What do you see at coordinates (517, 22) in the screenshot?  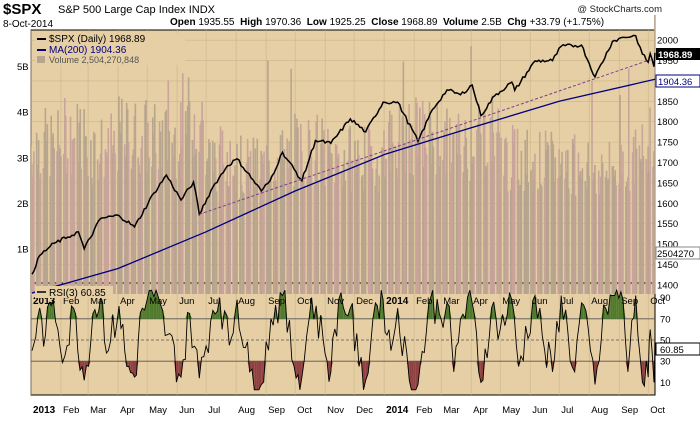 I see `chg-label: Chg` at bounding box center [517, 22].